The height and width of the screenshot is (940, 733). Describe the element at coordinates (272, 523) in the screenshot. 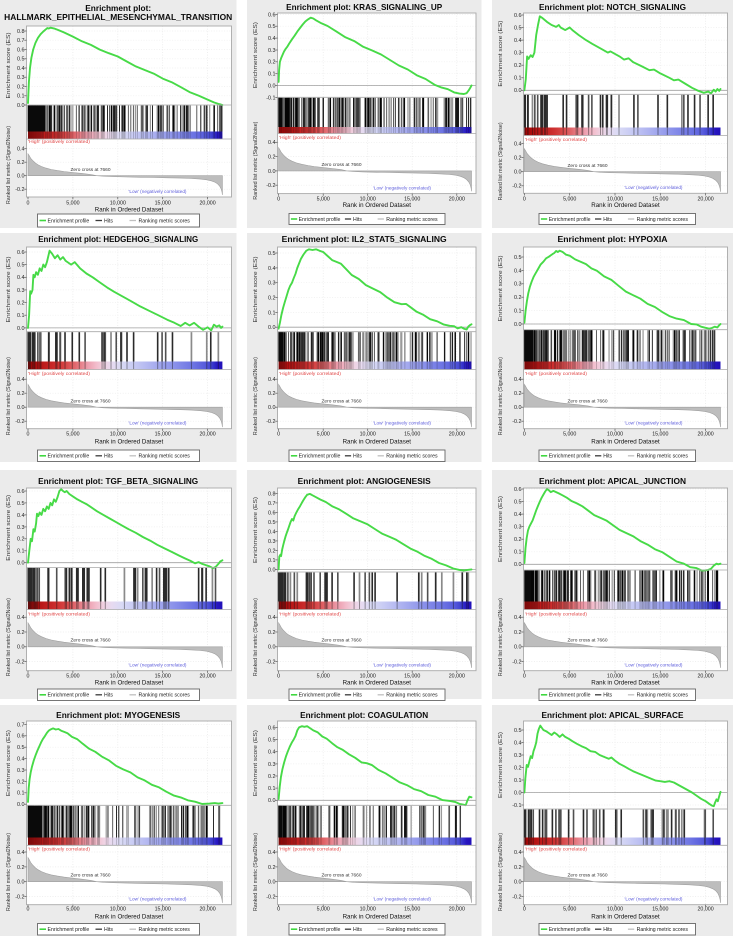

I see `svg-text: 0.5` at that location.